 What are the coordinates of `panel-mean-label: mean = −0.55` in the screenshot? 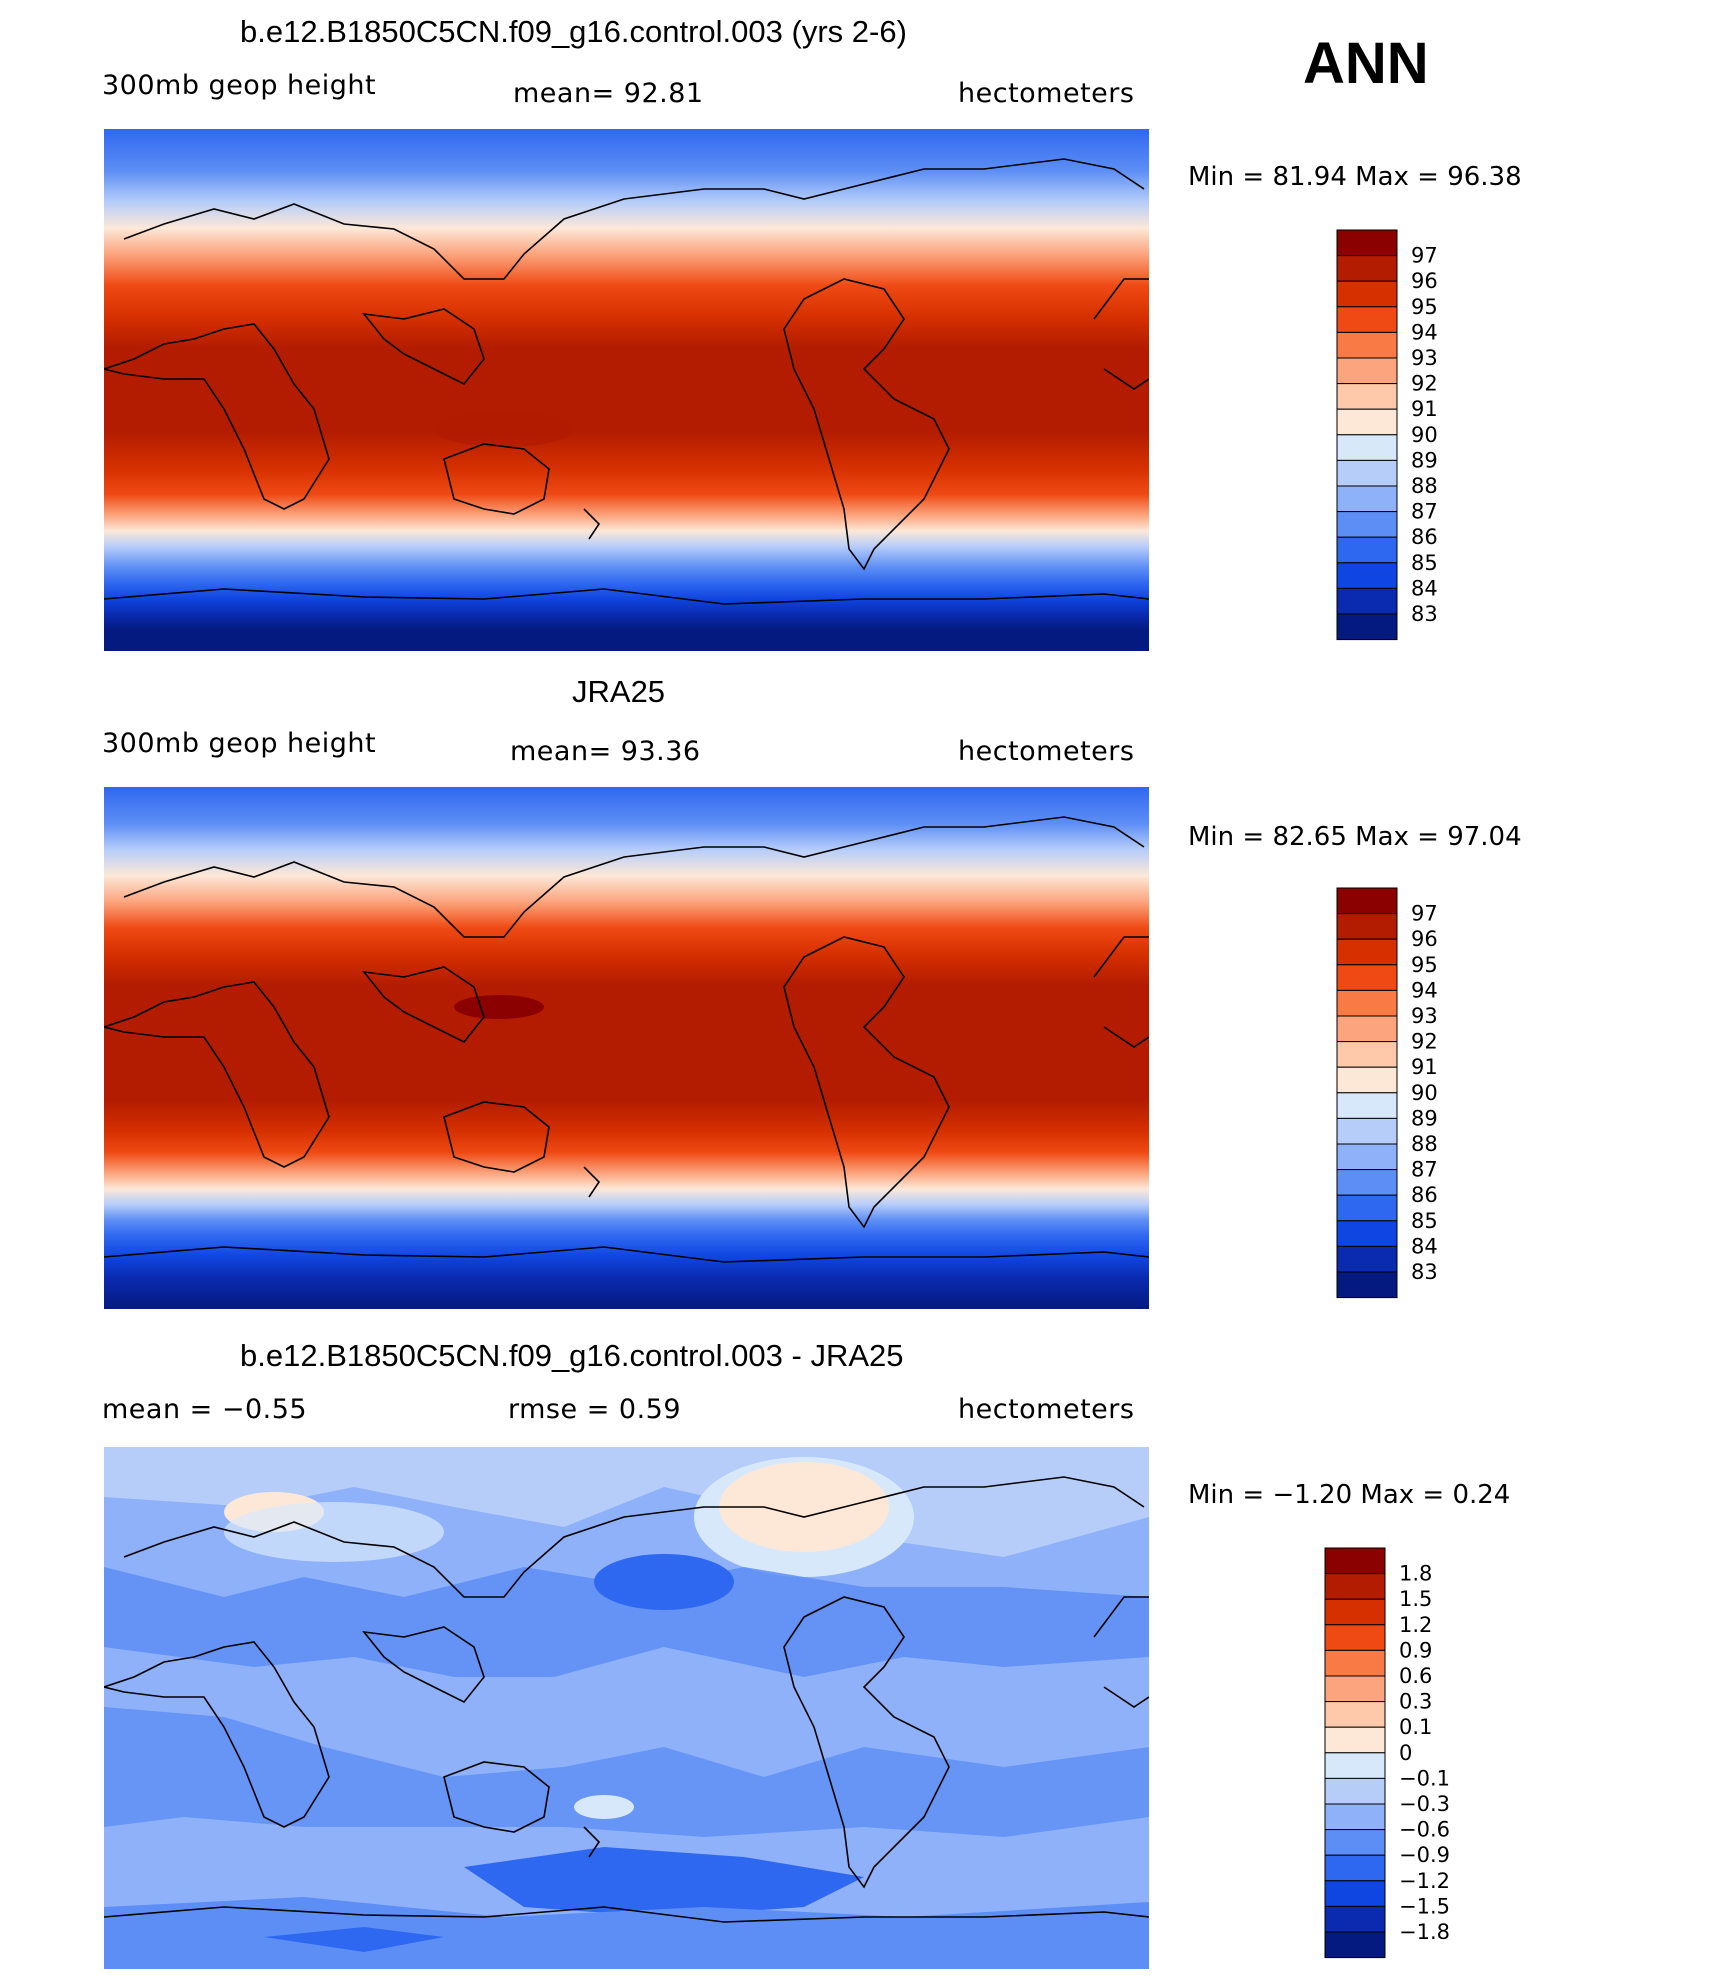 It's located at (205, 1409).